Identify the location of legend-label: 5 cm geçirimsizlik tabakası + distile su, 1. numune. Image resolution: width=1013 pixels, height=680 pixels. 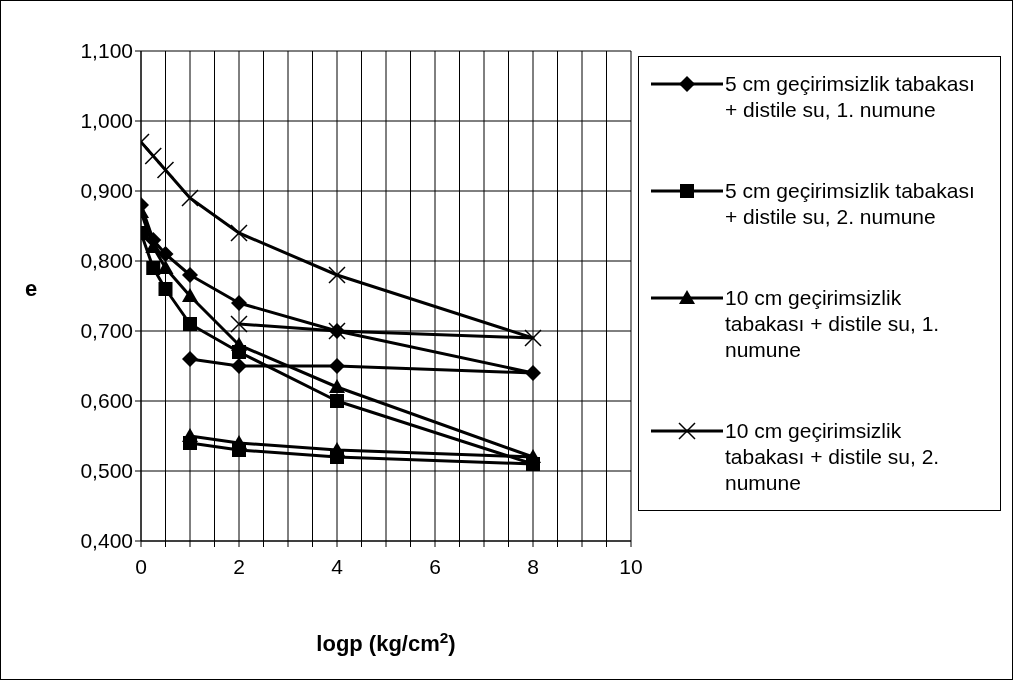
(850, 97).